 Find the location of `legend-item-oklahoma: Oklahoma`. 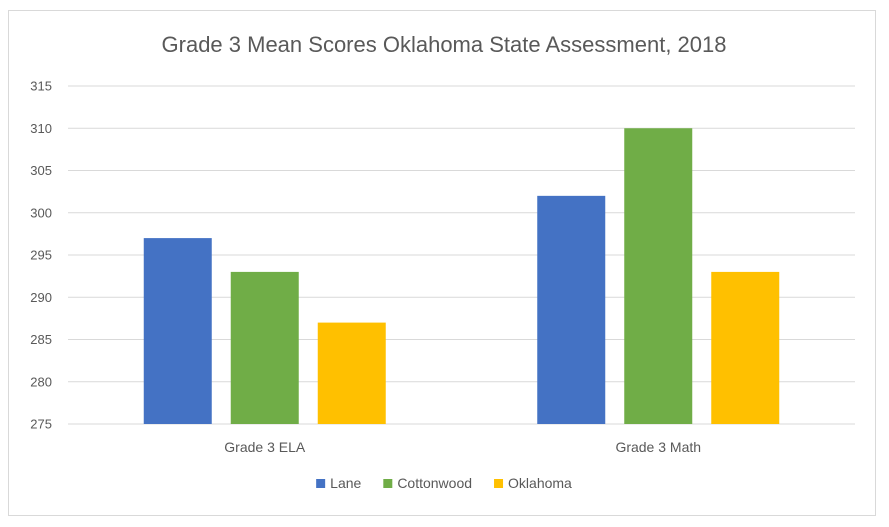

legend-item-oklahoma: Oklahoma is located at coordinates (533, 483).